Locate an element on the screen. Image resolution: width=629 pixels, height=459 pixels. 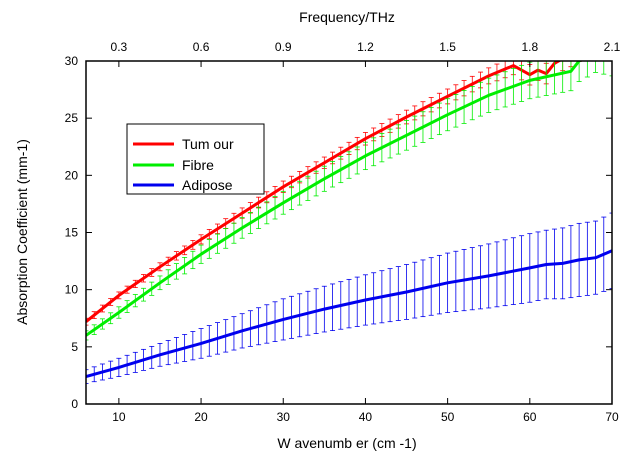
legend-label-tumour: Tum our is located at coordinates (208, 144).